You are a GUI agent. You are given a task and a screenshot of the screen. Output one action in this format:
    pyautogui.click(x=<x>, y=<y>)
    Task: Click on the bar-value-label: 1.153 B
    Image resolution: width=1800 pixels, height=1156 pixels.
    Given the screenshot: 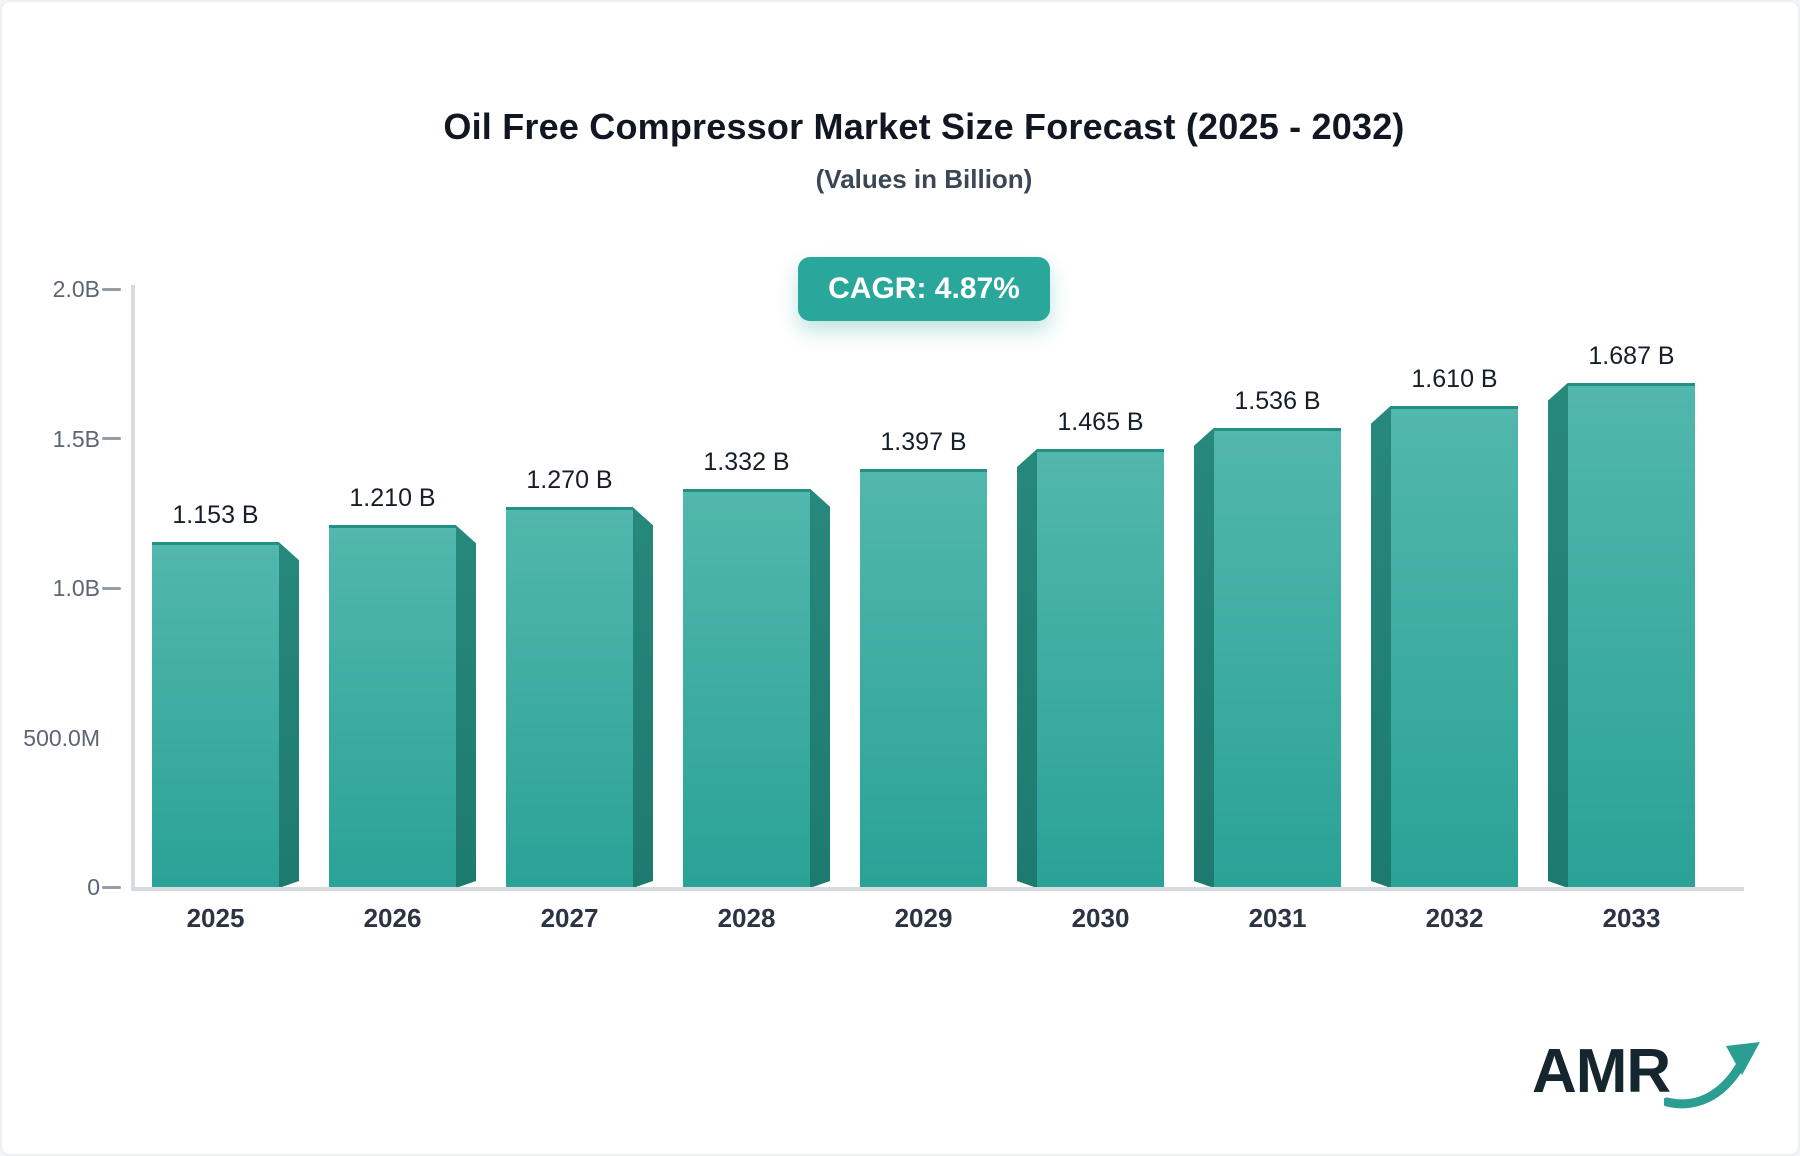 What is the action you would take?
    pyautogui.click(x=215, y=515)
    